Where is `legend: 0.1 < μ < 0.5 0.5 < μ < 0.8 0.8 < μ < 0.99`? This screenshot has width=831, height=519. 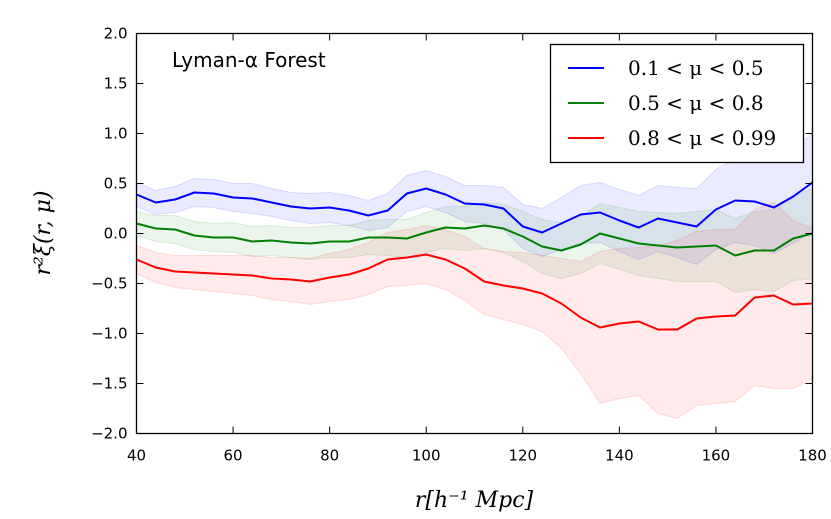
legend: 0.1 < μ < 0.5 0.5 < μ < 0.8 0.8 < μ < 0.99 is located at coordinates (677, 103).